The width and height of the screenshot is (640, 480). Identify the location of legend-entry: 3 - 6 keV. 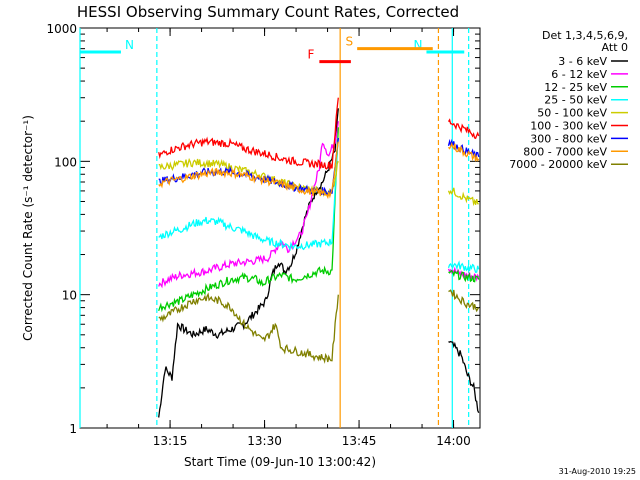
(582, 61).